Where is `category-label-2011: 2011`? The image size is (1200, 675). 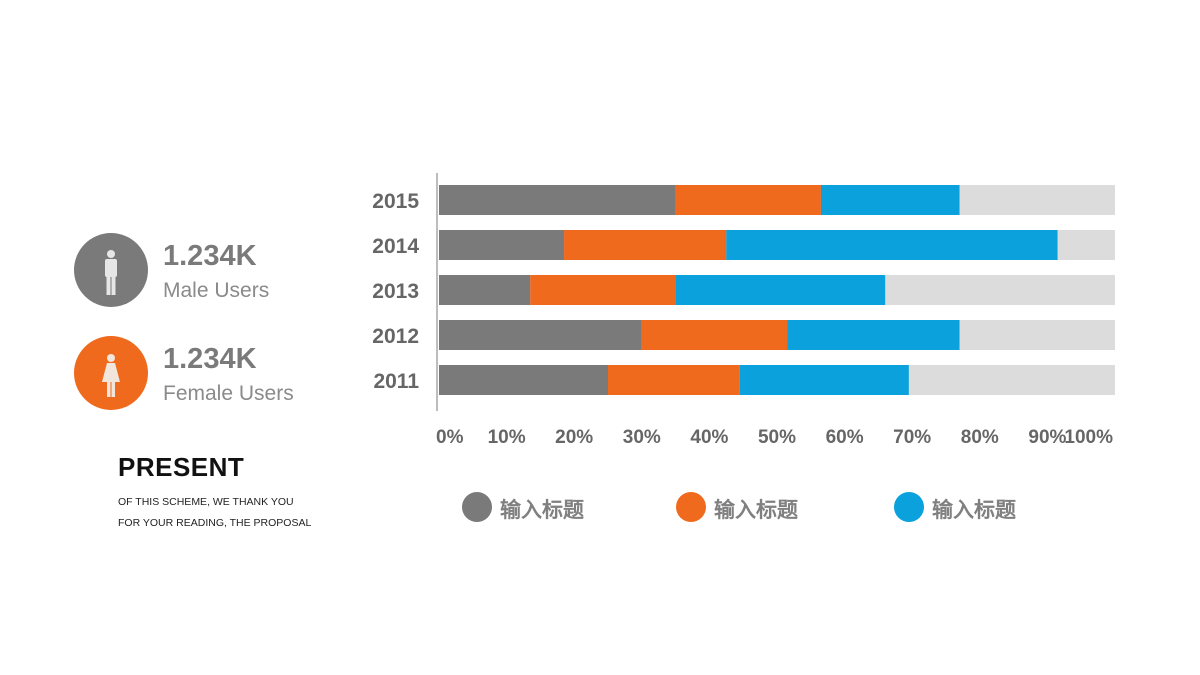
category-label-2011: 2011 is located at coordinates (396, 381).